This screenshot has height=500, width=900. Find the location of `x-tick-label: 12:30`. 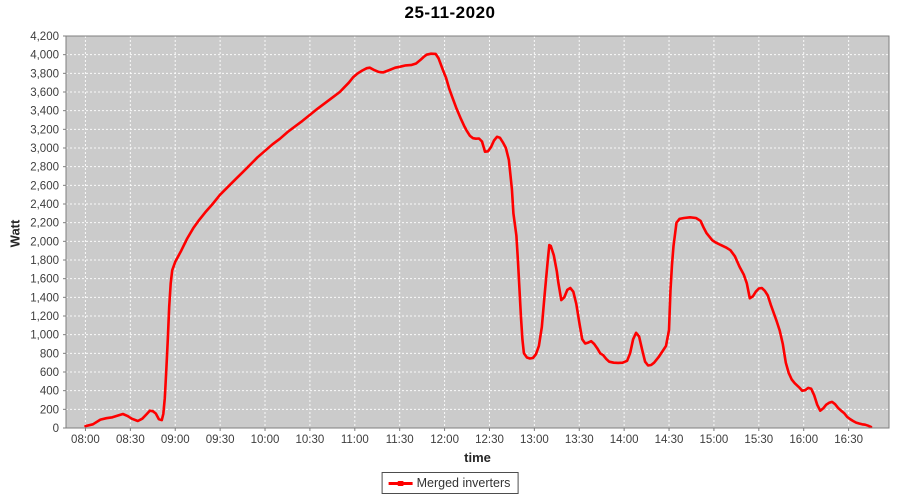

x-tick-label: 12:30 is located at coordinates (489, 440).